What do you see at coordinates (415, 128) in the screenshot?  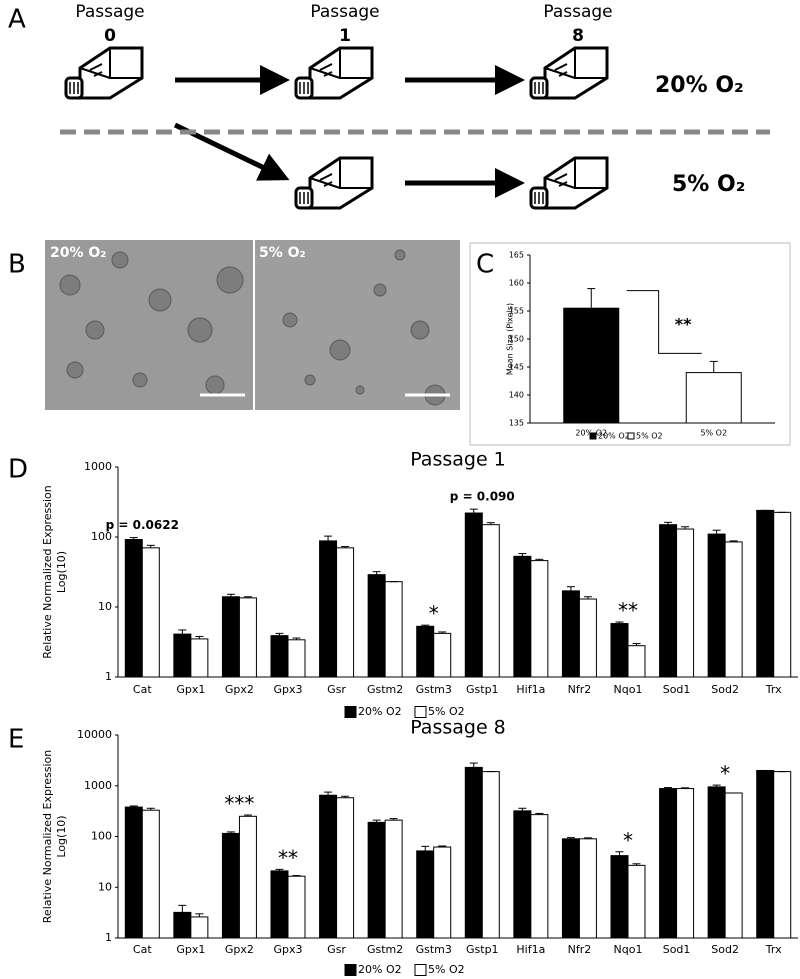 I see `panel-a-diagram` at bounding box center [415, 128].